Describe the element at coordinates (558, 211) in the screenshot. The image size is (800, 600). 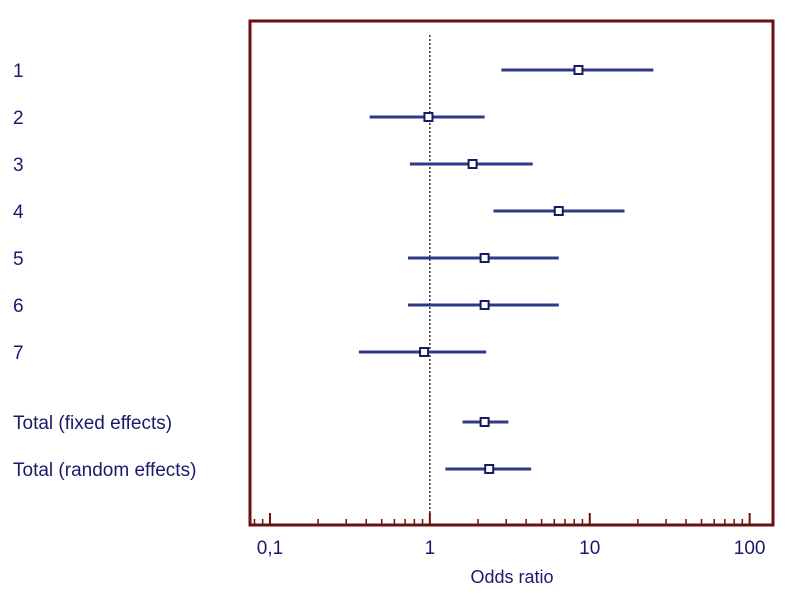
I see `study-4-estimate-marker` at that location.